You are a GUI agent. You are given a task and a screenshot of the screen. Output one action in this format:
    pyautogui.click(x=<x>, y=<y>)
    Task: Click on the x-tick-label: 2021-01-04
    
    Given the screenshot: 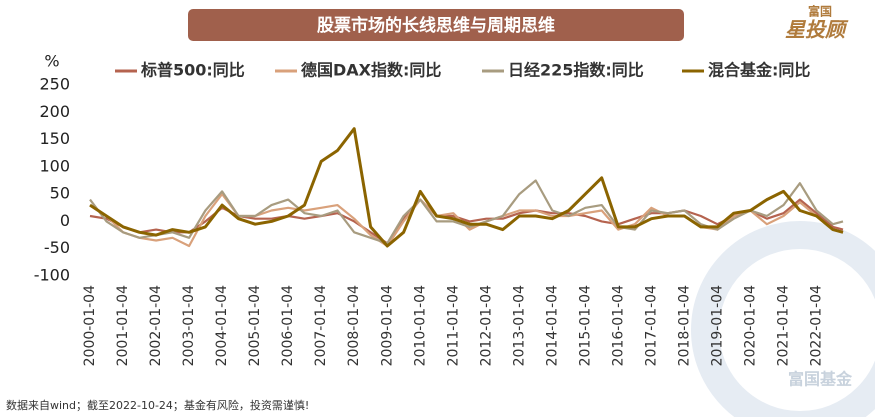 What is the action you would take?
    pyautogui.click(x=784, y=325)
    